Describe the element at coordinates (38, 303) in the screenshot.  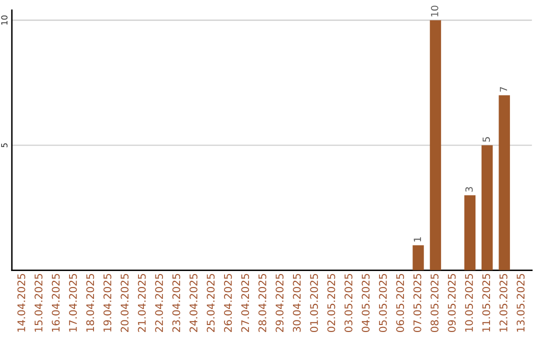
I see `x-tick-label: 15.04.2025` at that location.